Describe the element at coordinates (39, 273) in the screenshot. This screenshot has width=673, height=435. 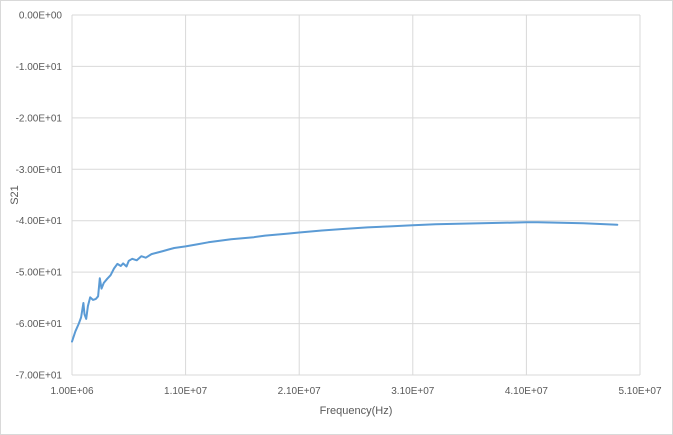
I see `y-tick-label: -5.00E+01` at that location.